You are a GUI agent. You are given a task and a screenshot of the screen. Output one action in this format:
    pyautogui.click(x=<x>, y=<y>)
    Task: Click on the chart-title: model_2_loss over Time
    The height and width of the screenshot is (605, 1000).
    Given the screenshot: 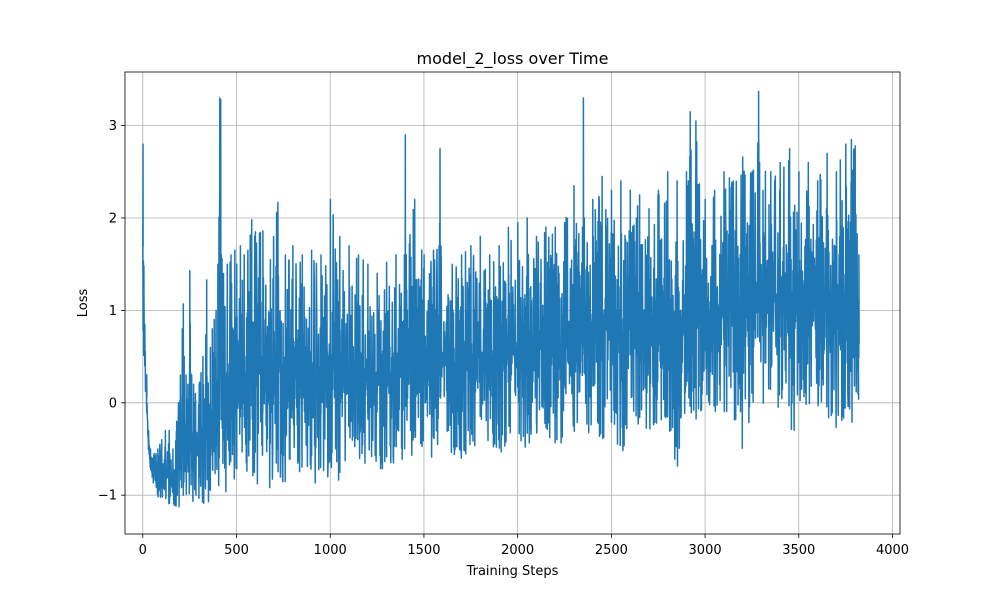 What is the action you would take?
    pyautogui.click(x=513, y=59)
    